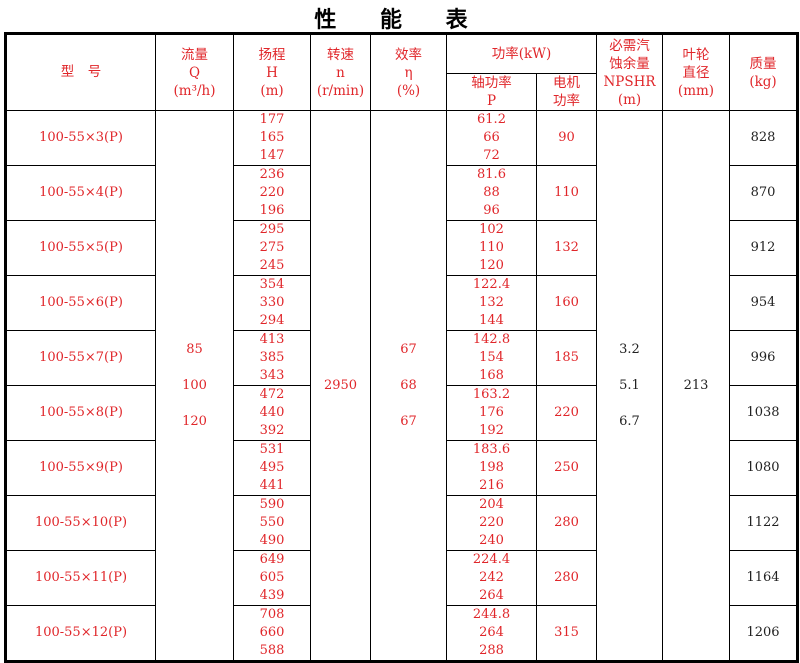 The image size is (800, 663). Describe the element at coordinates (408, 72) in the screenshot. I see `header-efficiency: 效率 η (%)` at that location.